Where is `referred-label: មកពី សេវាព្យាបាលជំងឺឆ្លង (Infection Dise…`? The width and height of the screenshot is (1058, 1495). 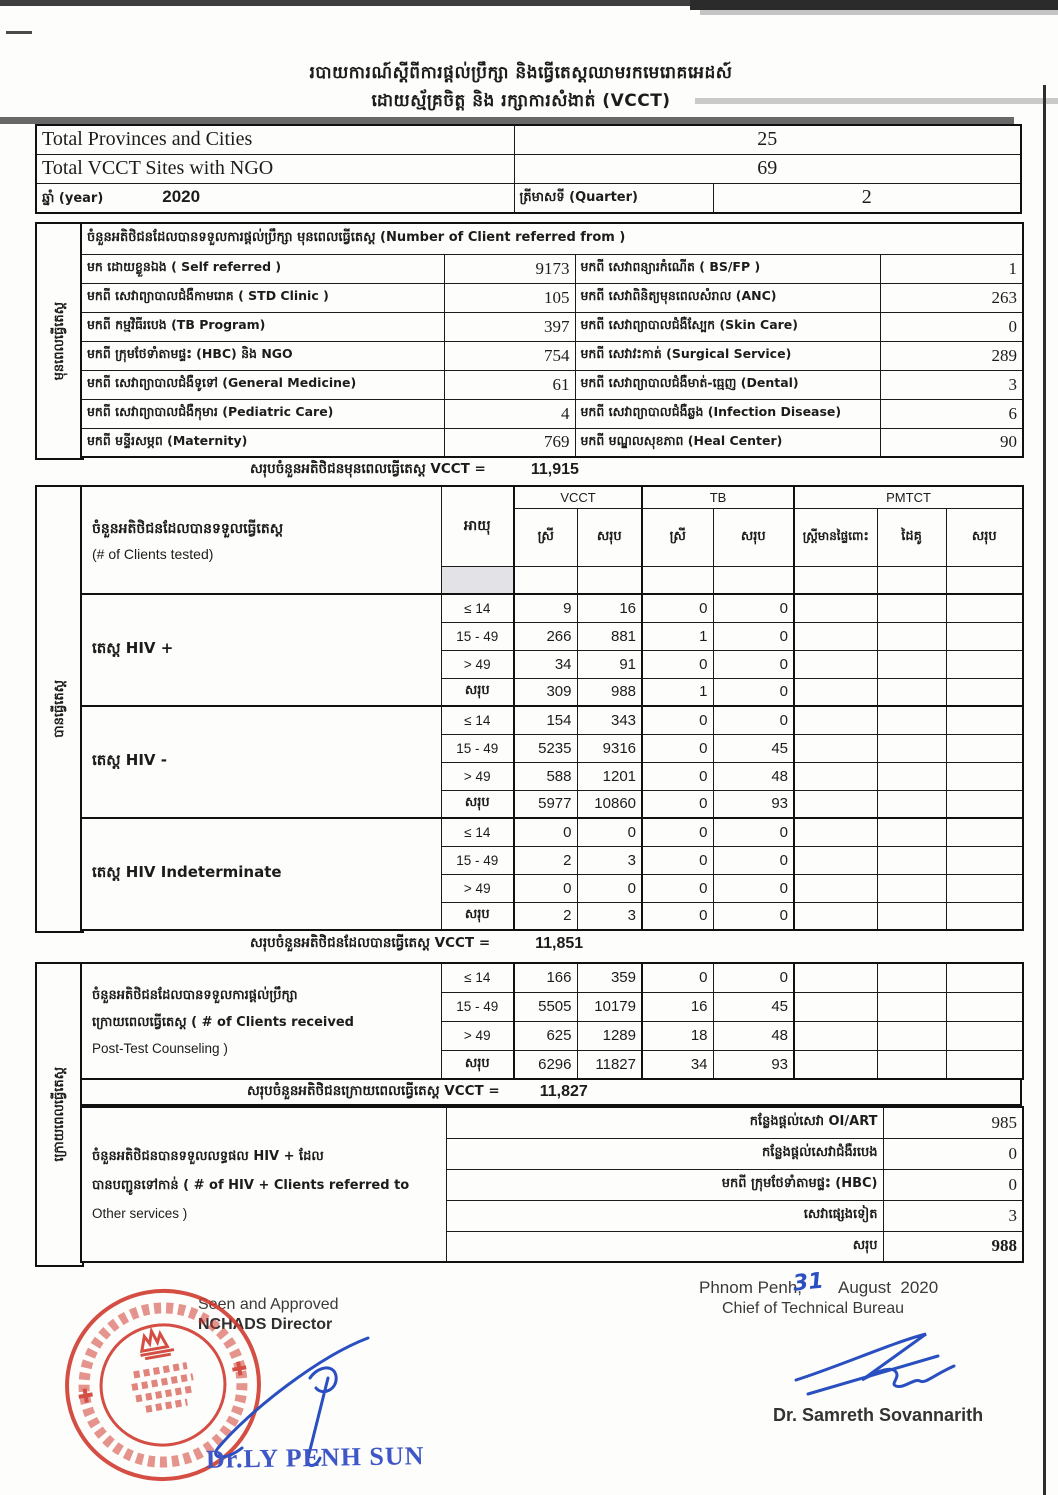
referred-label: មកពី សេវាព្យាបាលជំងឺឆ្លង (Infection Dise… is located at coordinates (727, 413).